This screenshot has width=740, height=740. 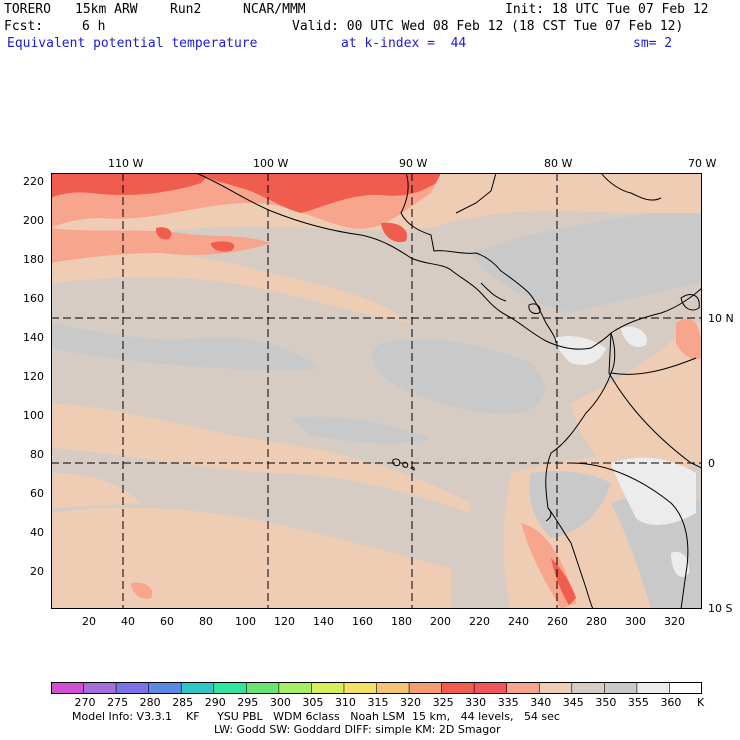 I want to click on y-tick-20: 20, so click(x=37, y=571).